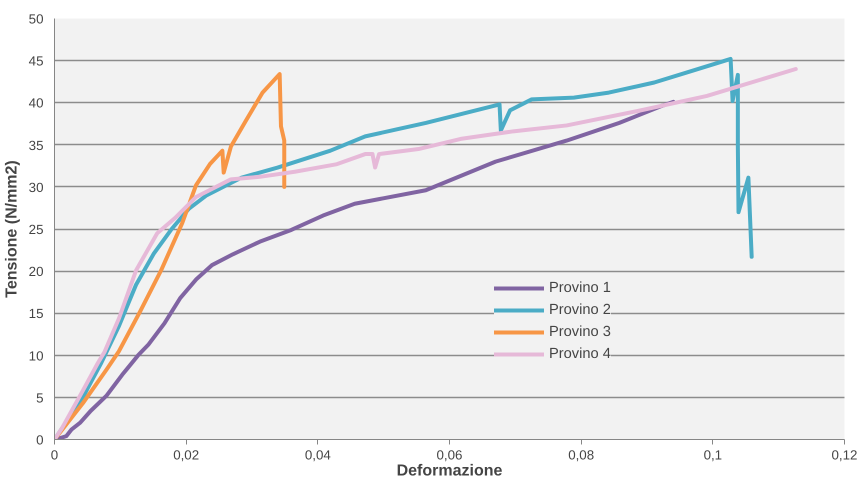 The image size is (860, 482). What do you see at coordinates (54, 455) in the screenshot?
I see `x-tick-label: 0` at bounding box center [54, 455].